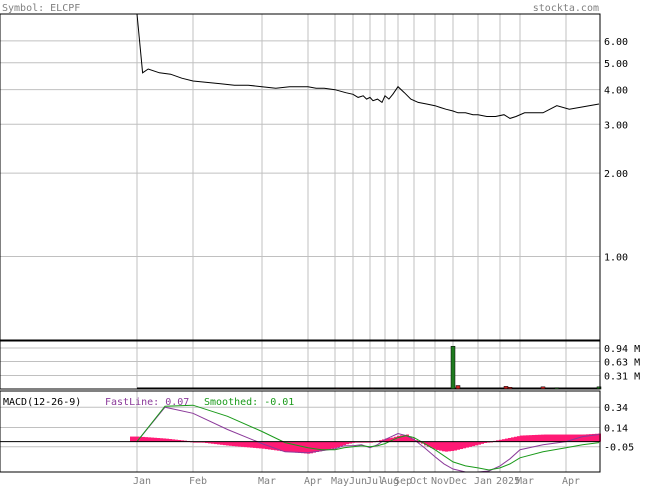 This screenshot has height=486, width=655. Describe the element at coordinates (147, 402) in the screenshot. I see `macd-fast-legend: FastLine: 0.07` at that location.